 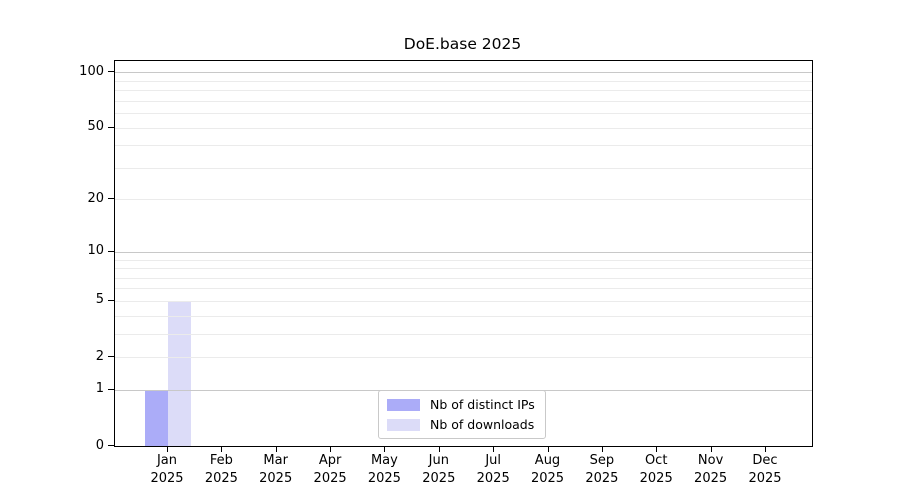 I want to click on y-tick-label: 50, so click(x=95, y=127).